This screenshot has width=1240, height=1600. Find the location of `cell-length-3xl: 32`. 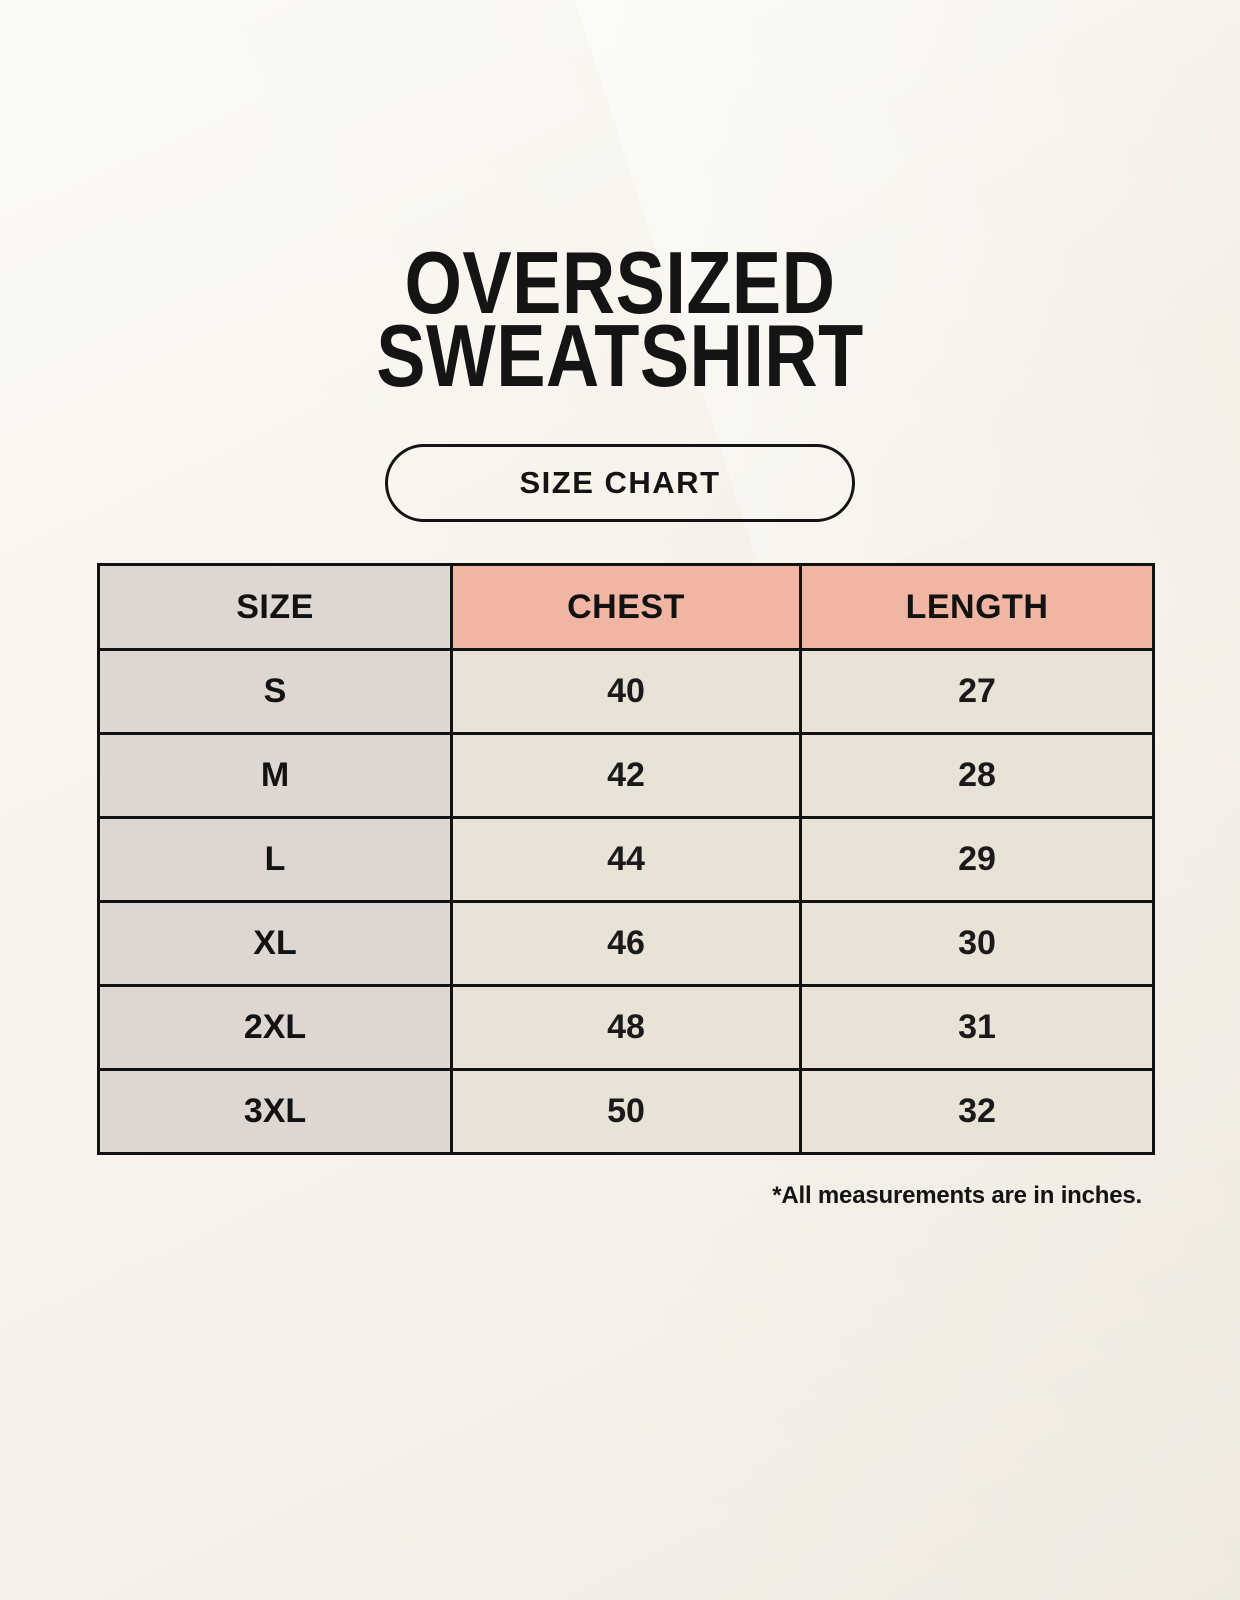

cell-length-3xl: 32 is located at coordinates (977, 1111).